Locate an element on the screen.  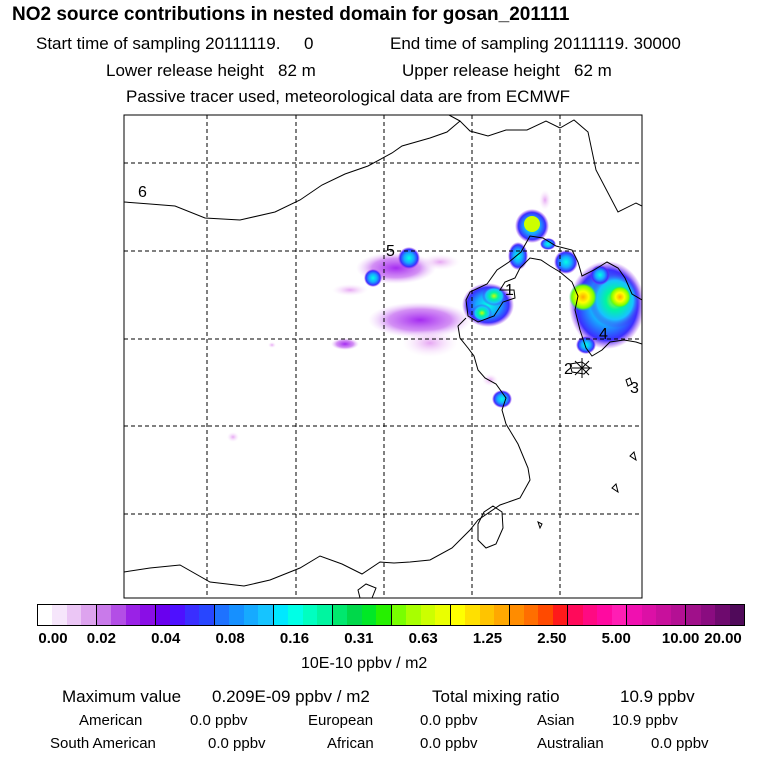
receptor-label-5: 5 is located at coordinates (390, 251).